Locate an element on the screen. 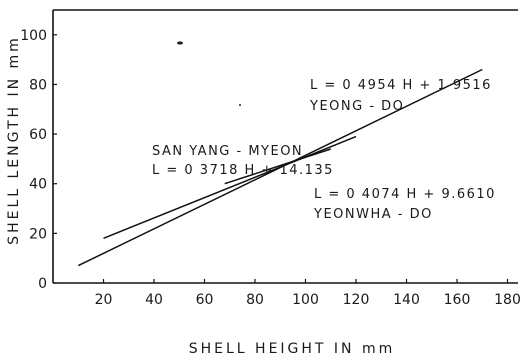  y-tick-label: 80 is located at coordinates (38, 85).